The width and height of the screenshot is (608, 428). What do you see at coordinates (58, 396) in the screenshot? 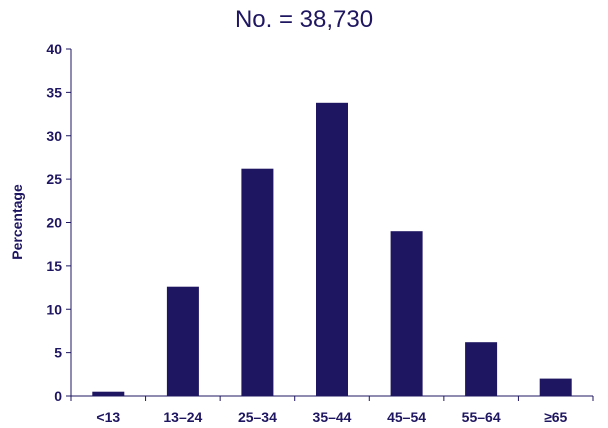
I see `y-tick-label: 0` at bounding box center [58, 396].